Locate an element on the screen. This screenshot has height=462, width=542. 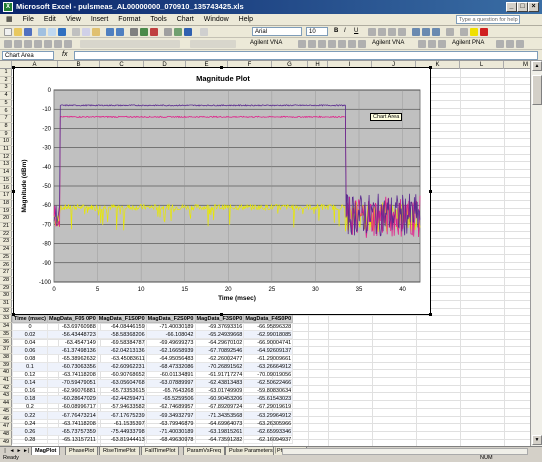
table-cell: -61.29009661 is located at coordinates (268, 359).